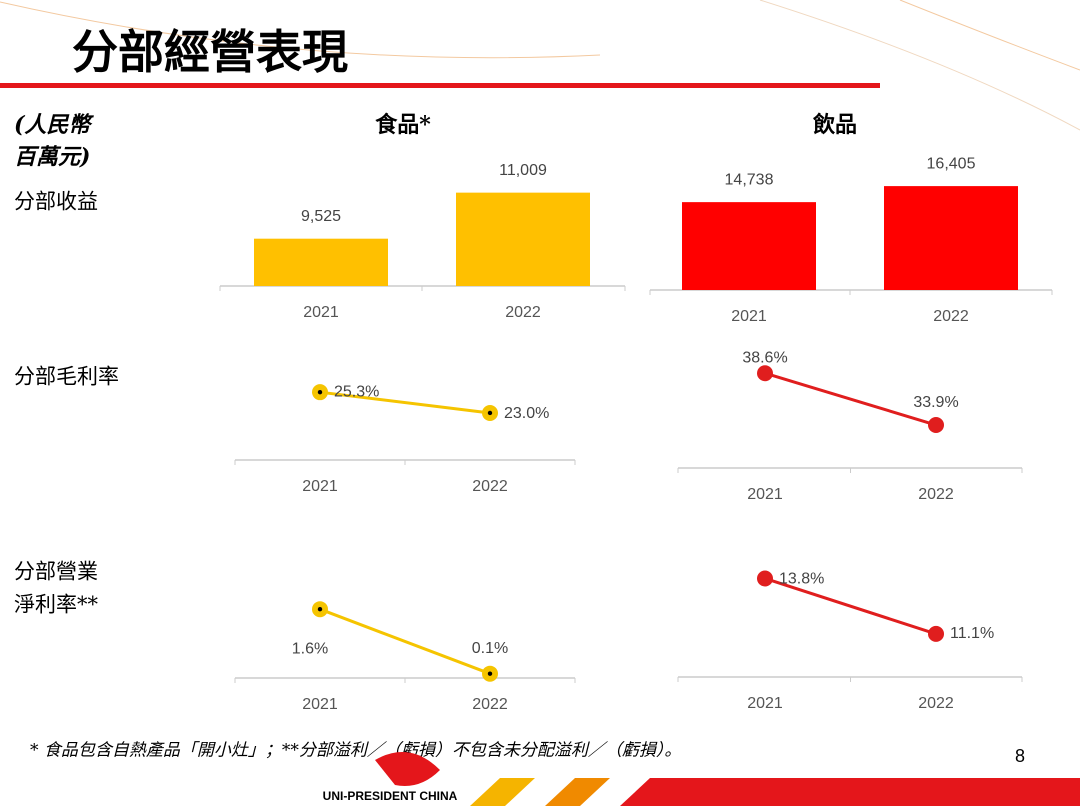 The height and width of the screenshot is (806, 1080). What do you see at coordinates (56, 202) in the screenshot?
I see `row-label: 分部收益` at bounding box center [56, 202].